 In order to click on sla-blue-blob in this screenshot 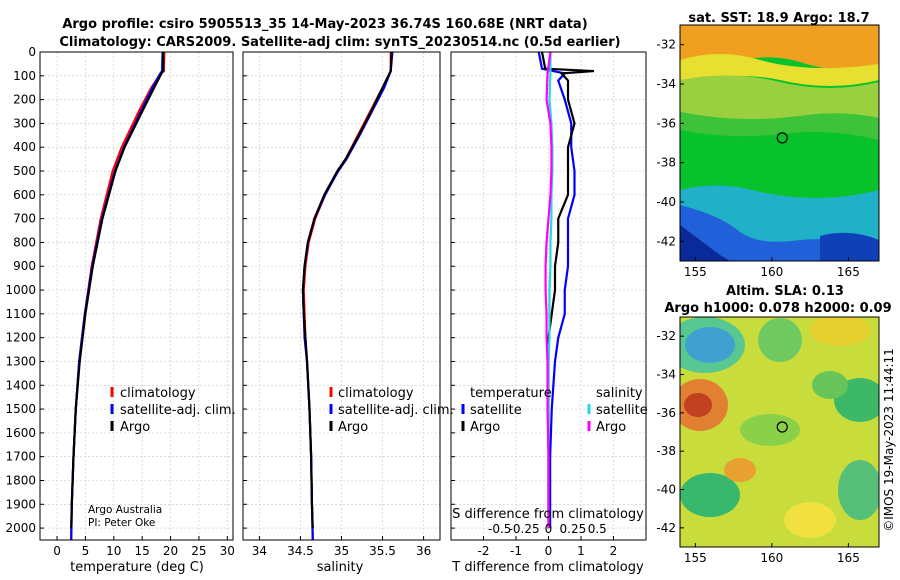, I will do `click(710, 345)`.